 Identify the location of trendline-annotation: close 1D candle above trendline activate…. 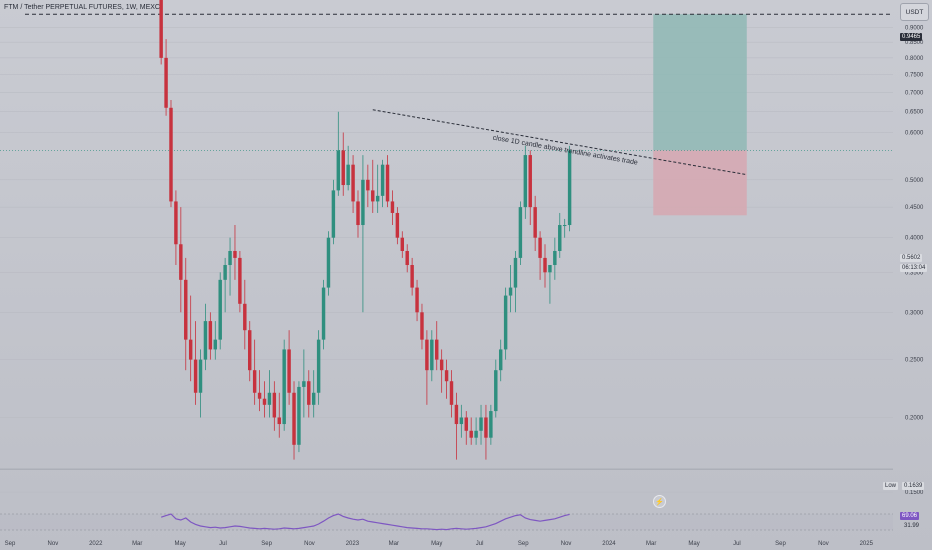
(565, 151).